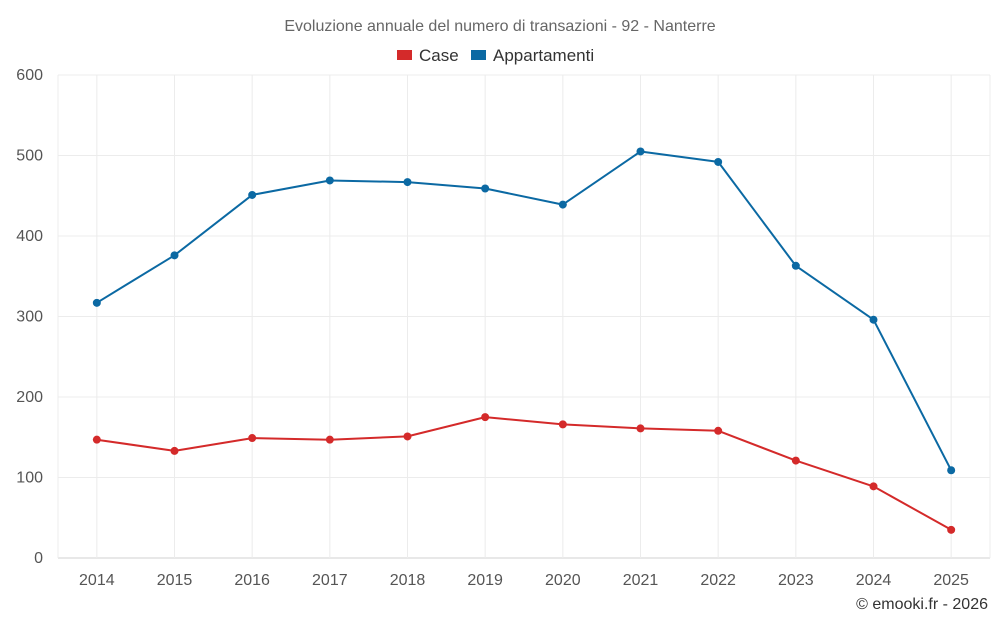 Image resolution: width=1000 pixels, height=625 pixels. I want to click on x-tick-label: 2024, so click(874, 580).